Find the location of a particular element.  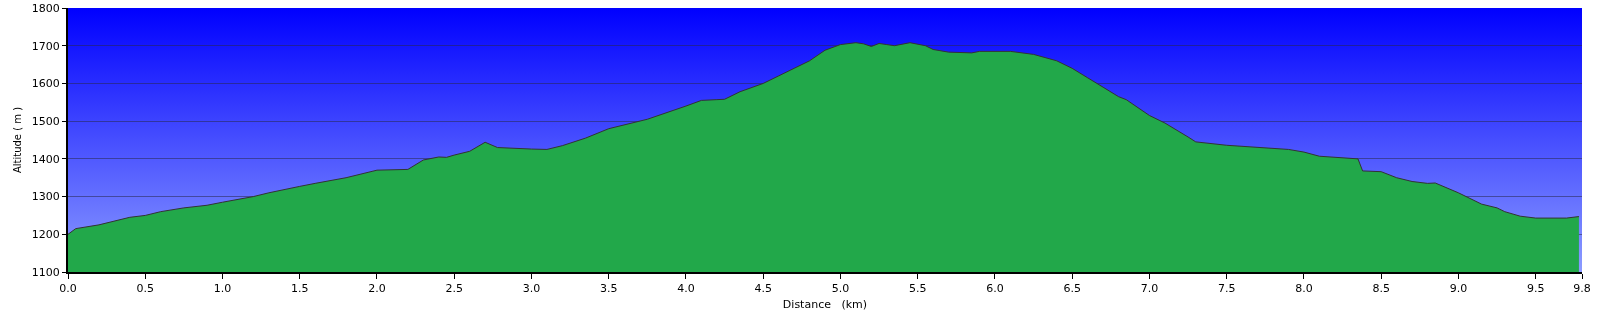

x-tick-label: 4.0 is located at coordinates (686, 289).